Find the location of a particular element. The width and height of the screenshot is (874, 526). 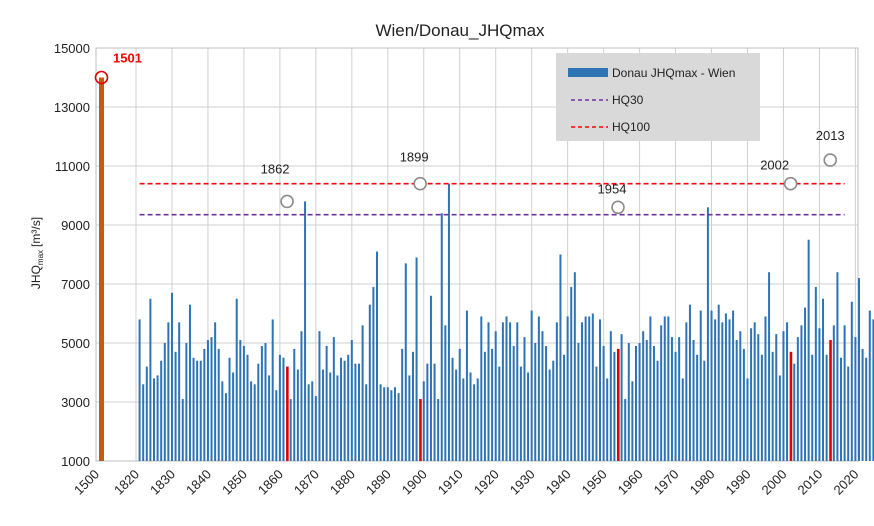

bar-1977 is located at coordinates (700, 385).